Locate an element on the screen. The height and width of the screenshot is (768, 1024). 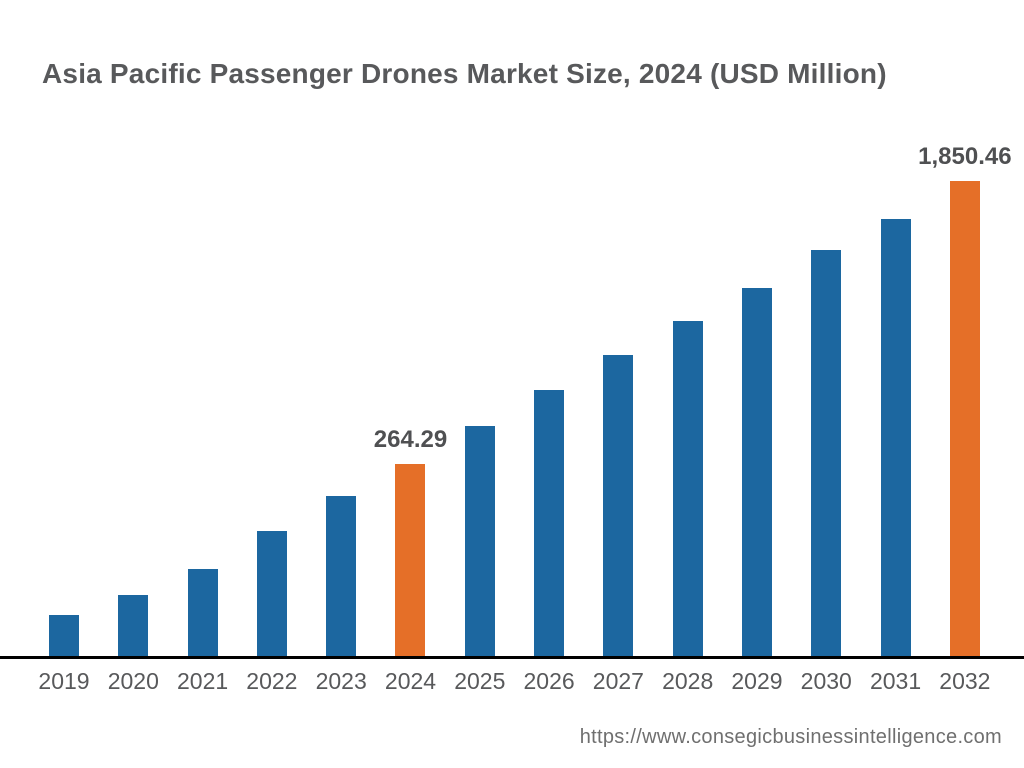
bar-2031 is located at coordinates (895, 438).